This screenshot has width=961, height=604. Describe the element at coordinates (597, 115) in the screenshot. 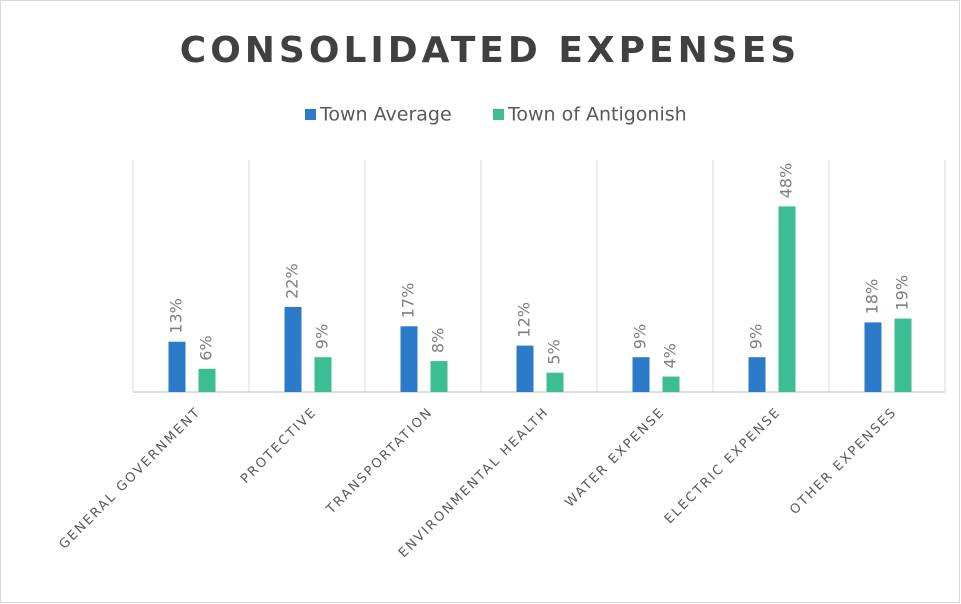

I see `legend-label: Town of Antigonish` at that location.